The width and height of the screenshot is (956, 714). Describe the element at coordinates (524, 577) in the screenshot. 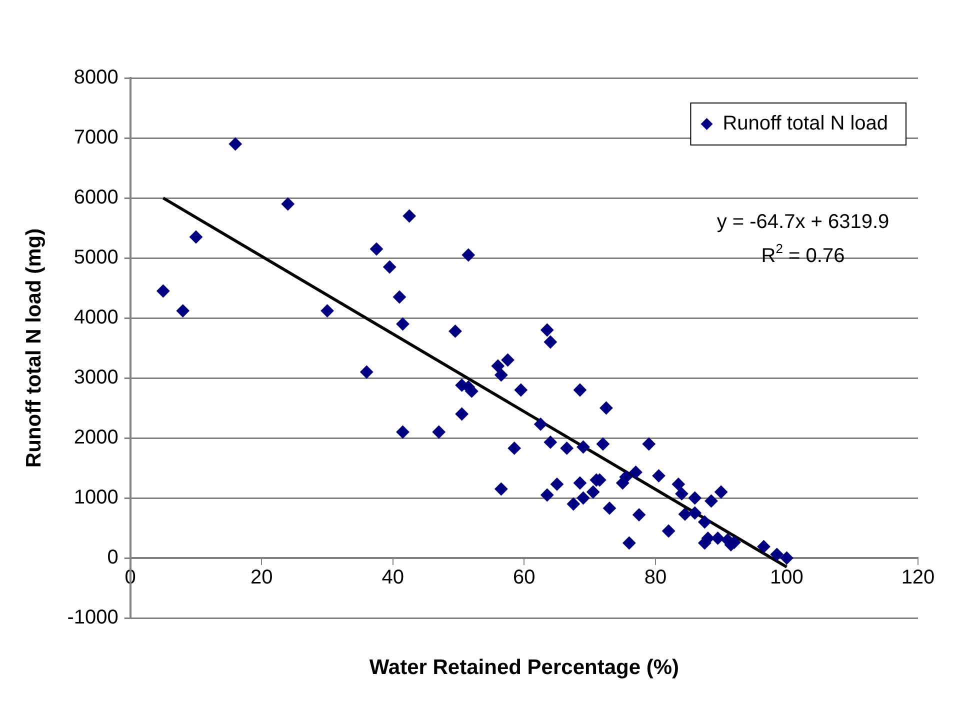

I see `x-tick-label: 60` at that location.